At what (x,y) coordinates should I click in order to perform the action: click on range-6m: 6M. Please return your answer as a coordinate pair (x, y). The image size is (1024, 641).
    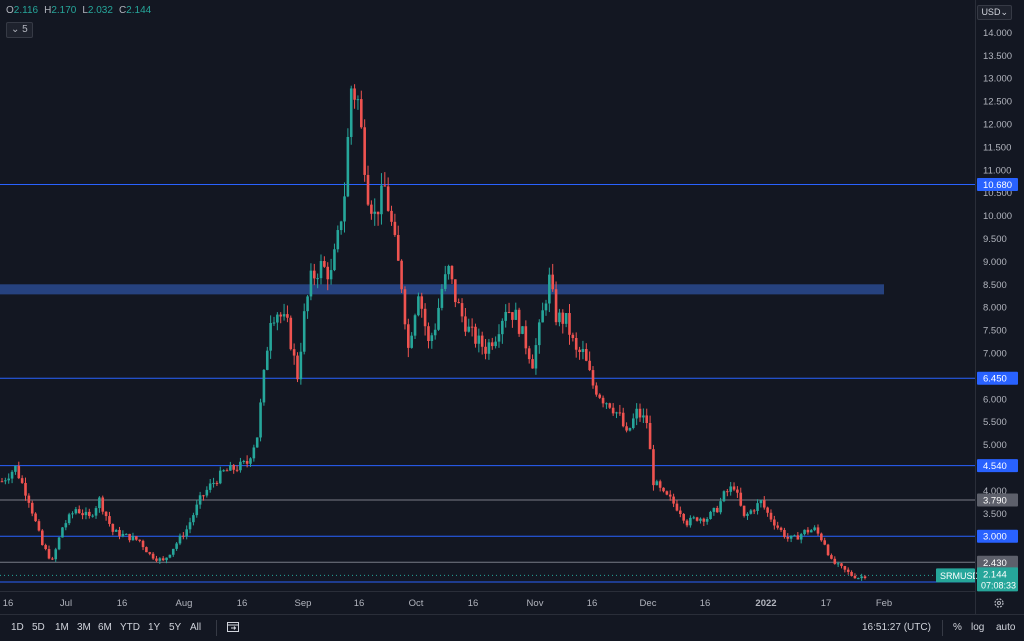
    Looking at the image, I should click on (105, 627).